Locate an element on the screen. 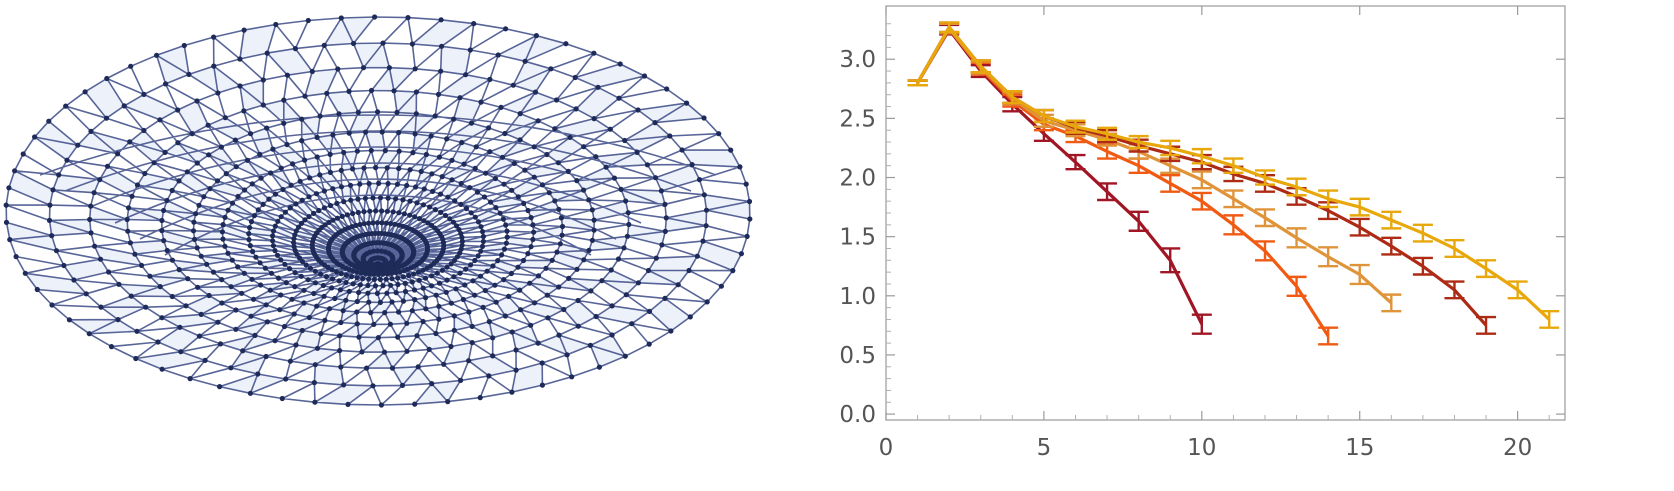 Image resolution: width=1674 pixels, height=491 pixels. x-tick-label: 10 is located at coordinates (1201, 448).